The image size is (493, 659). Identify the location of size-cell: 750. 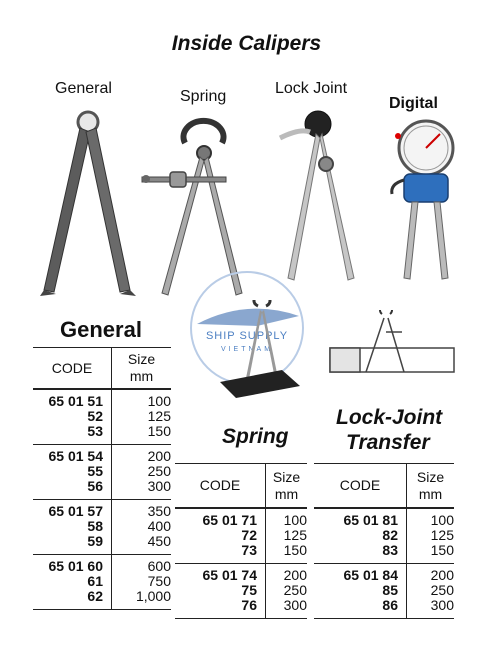
(159, 581).